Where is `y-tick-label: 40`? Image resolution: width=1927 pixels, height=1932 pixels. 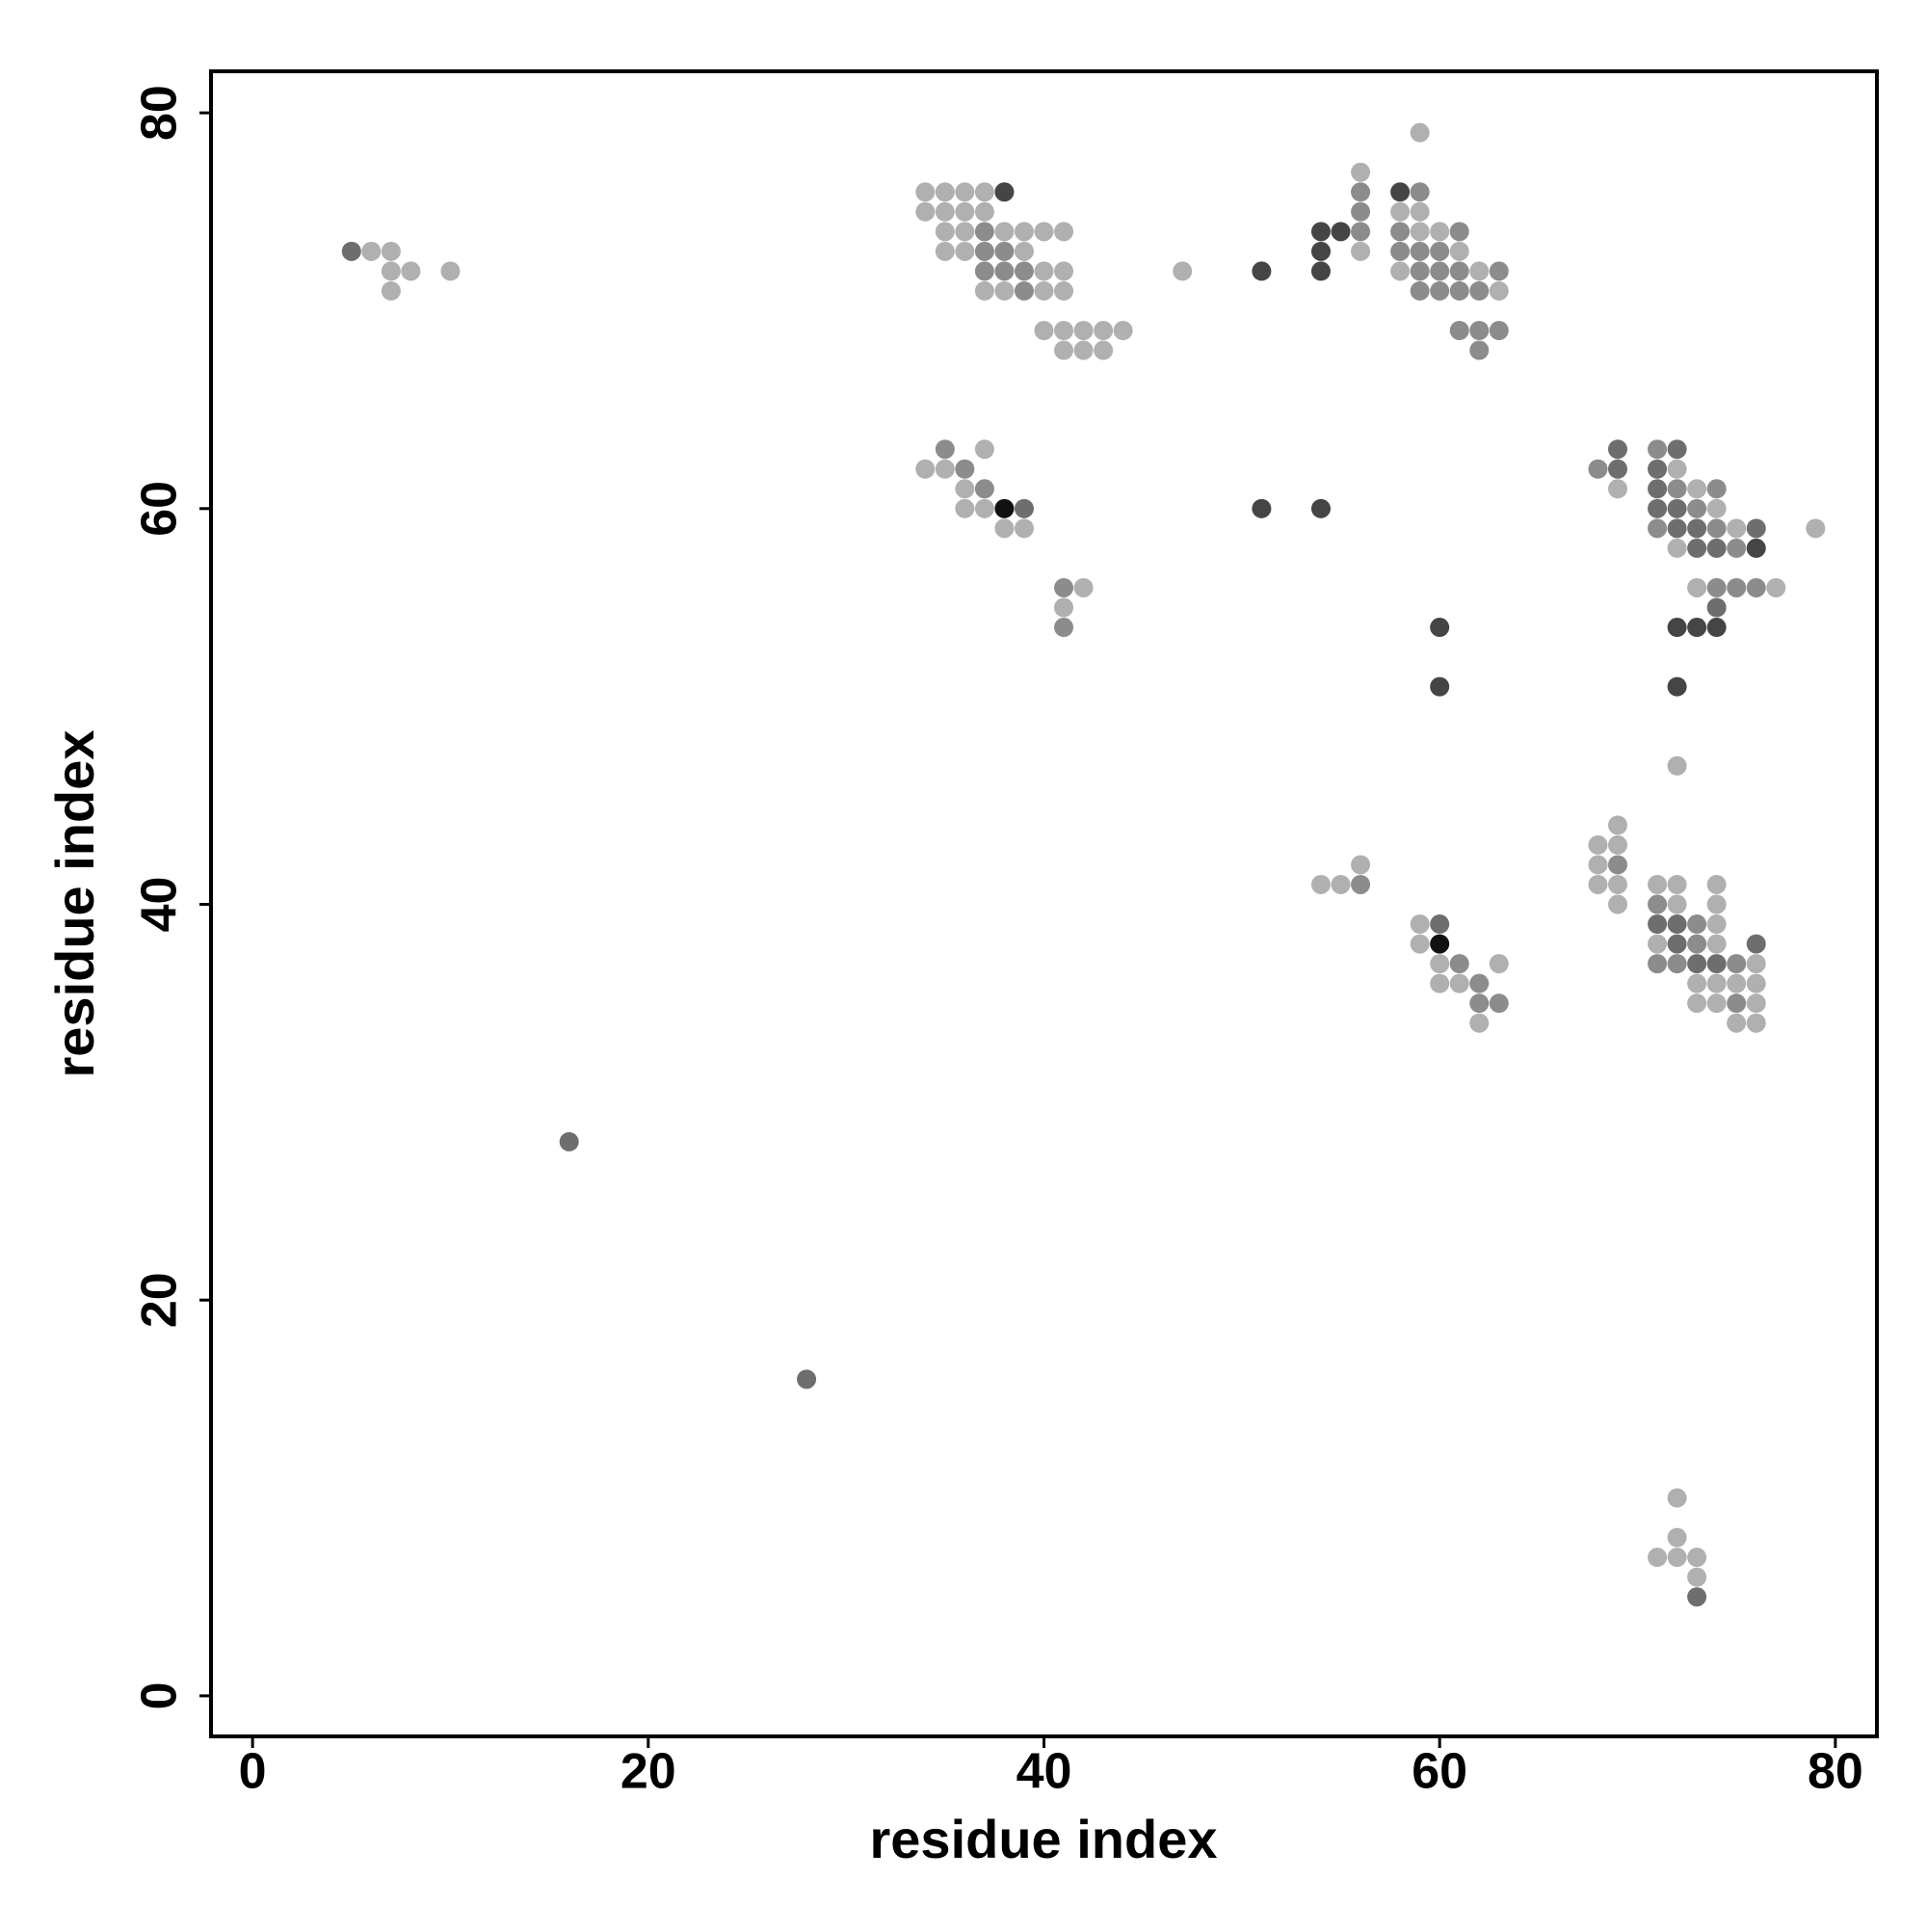
y-tick-label: 40 is located at coordinates (160, 905).